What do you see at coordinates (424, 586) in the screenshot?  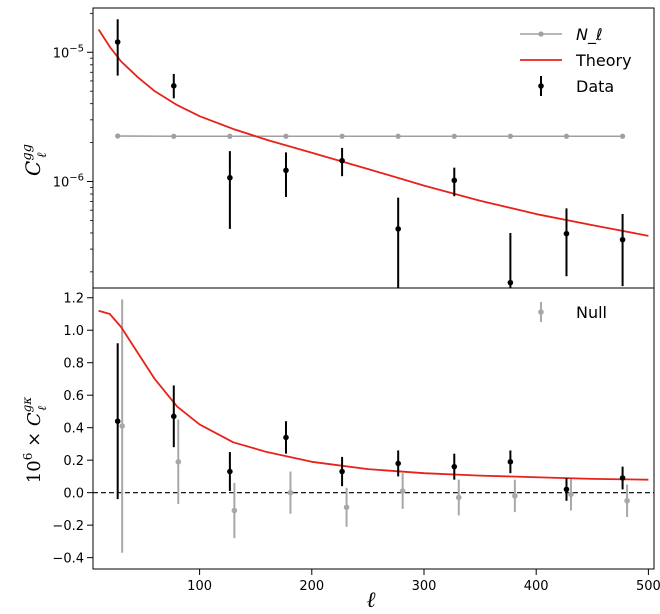 I see `x-tick-label: 300` at bounding box center [424, 586].